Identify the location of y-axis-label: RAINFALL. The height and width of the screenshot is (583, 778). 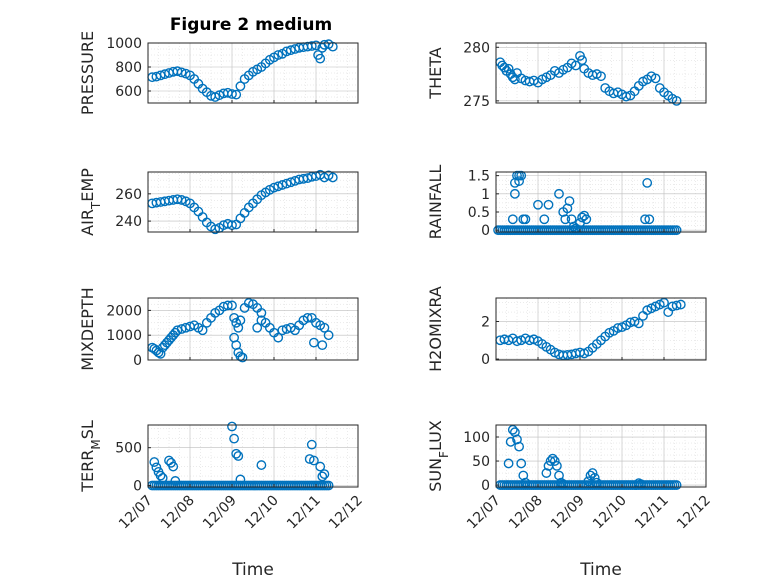
(435, 202).